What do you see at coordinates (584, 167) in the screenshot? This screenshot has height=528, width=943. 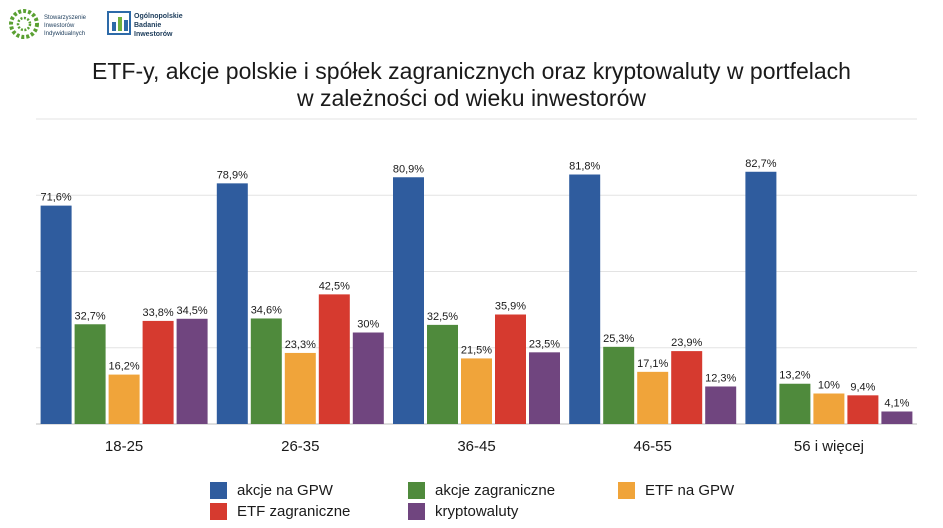 I see `bar-value-label: 81,8%` at bounding box center [584, 167].